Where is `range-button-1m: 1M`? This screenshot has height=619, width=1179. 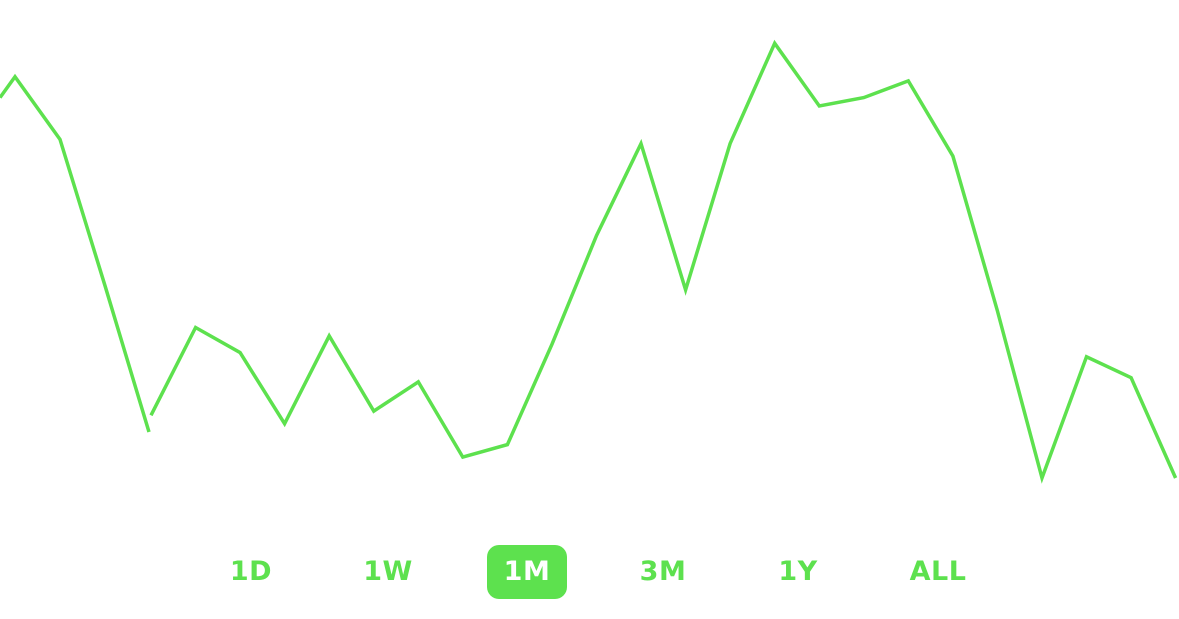
range-button-1m: 1M is located at coordinates (527, 572).